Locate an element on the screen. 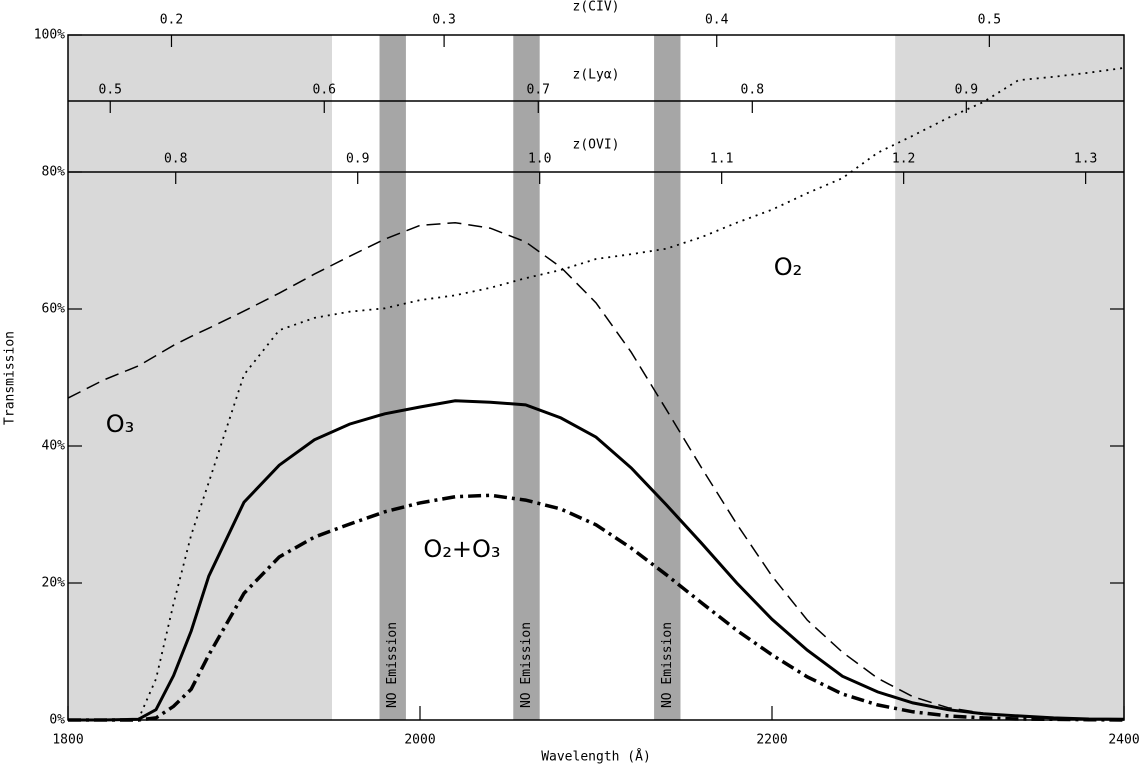 The height and width of the screenshot is (766, 1142). annotation: O₂ is located at coordinates (788, 267).